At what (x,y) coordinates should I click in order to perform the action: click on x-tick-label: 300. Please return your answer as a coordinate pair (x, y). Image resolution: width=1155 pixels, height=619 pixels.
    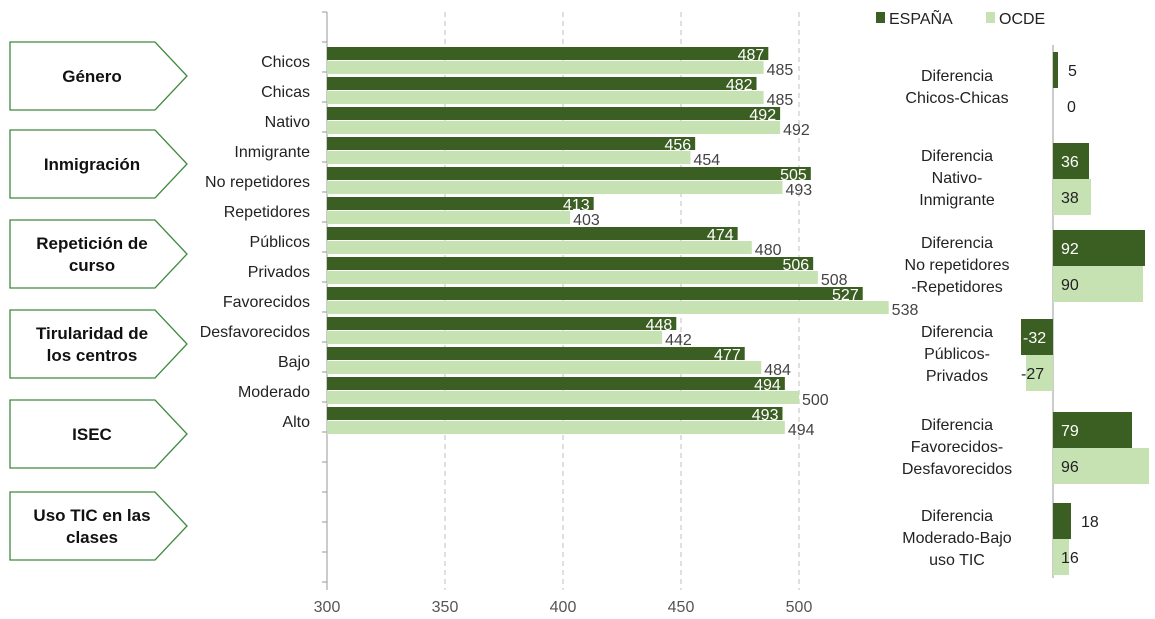
    Looking at the image, I should click on (327, 607).